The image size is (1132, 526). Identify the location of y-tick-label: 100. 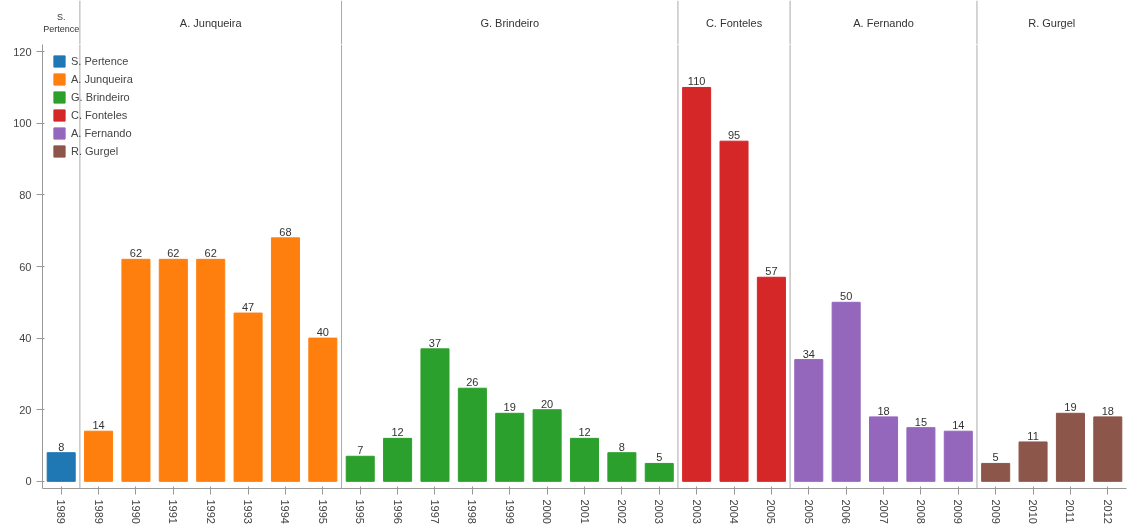
(22, 123).